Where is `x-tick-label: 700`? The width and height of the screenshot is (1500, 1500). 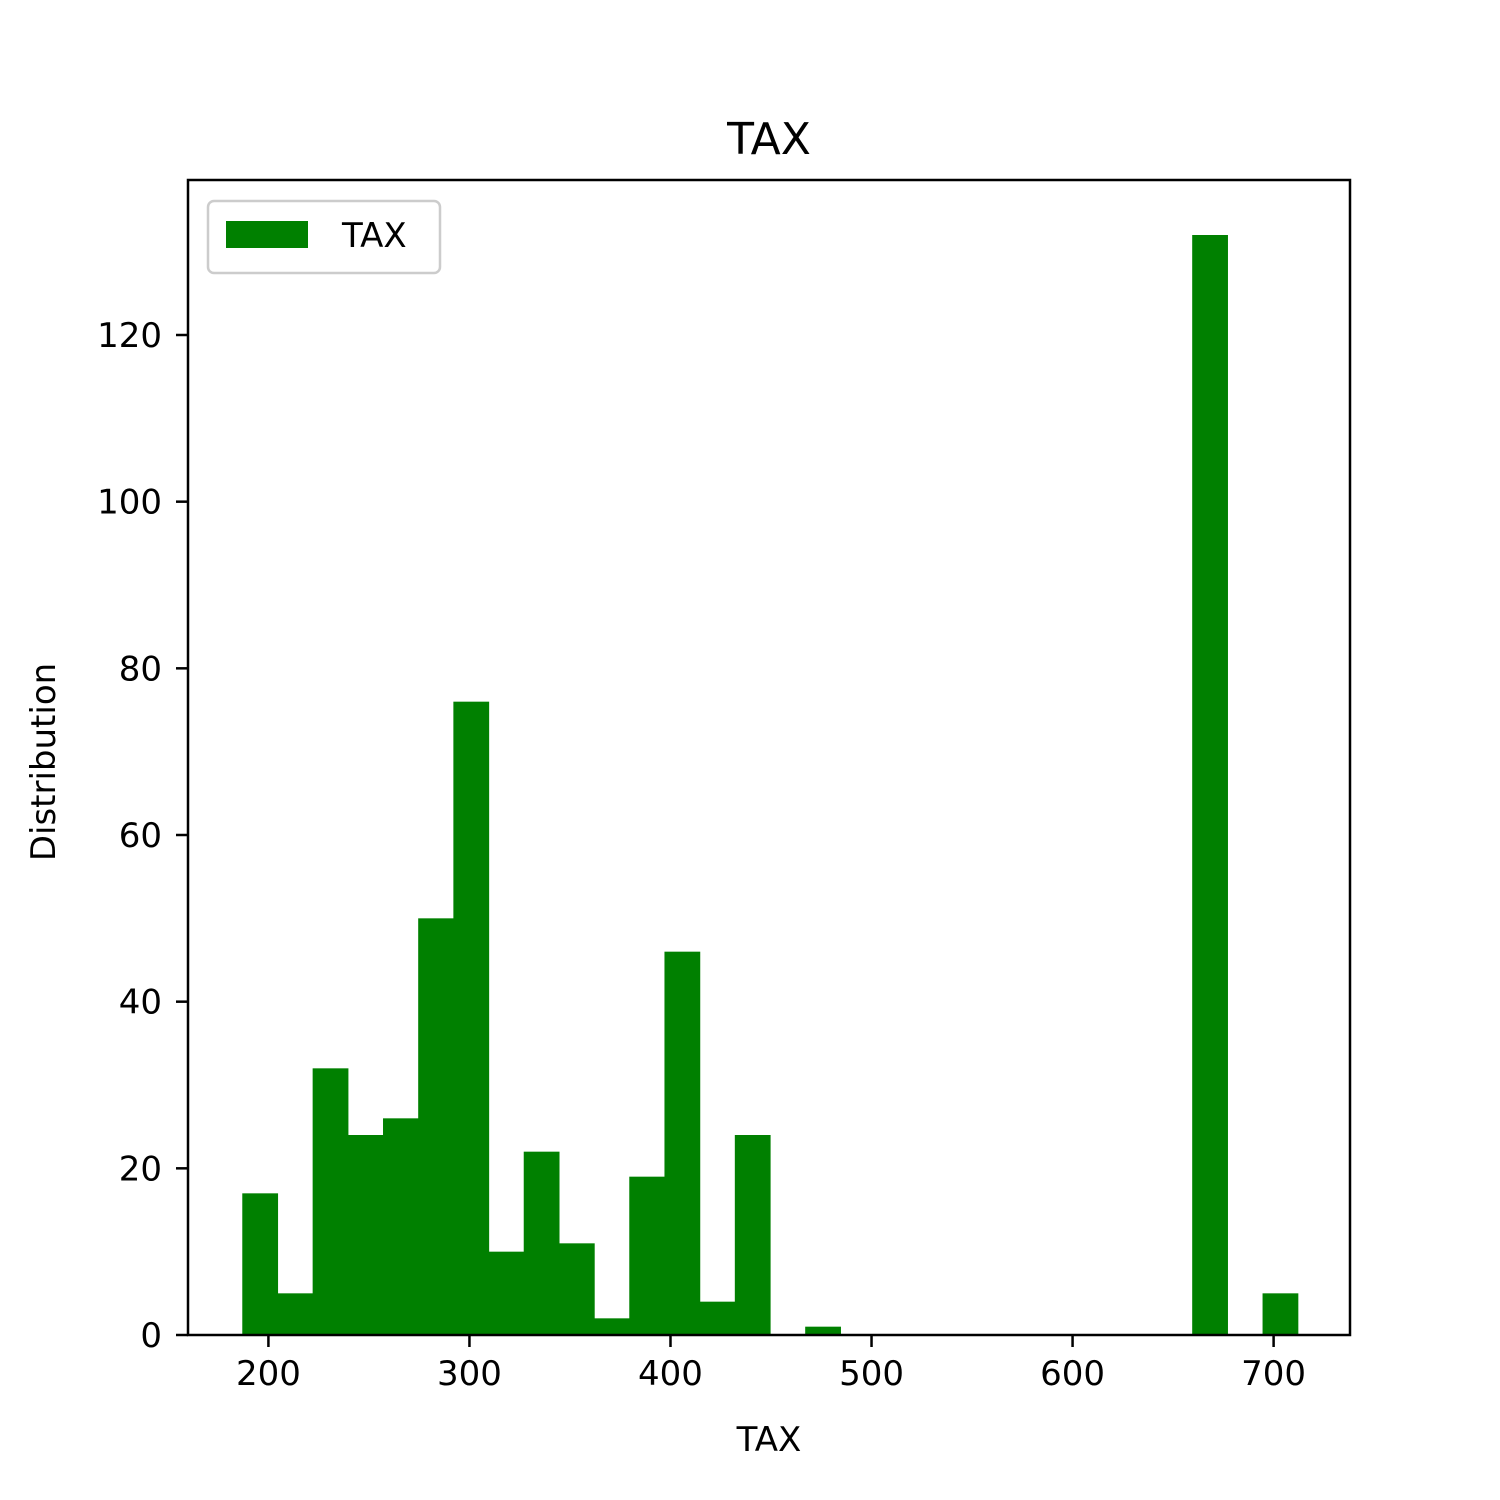 x-tick-label: 700 is located at coordinates (1273, 1374).